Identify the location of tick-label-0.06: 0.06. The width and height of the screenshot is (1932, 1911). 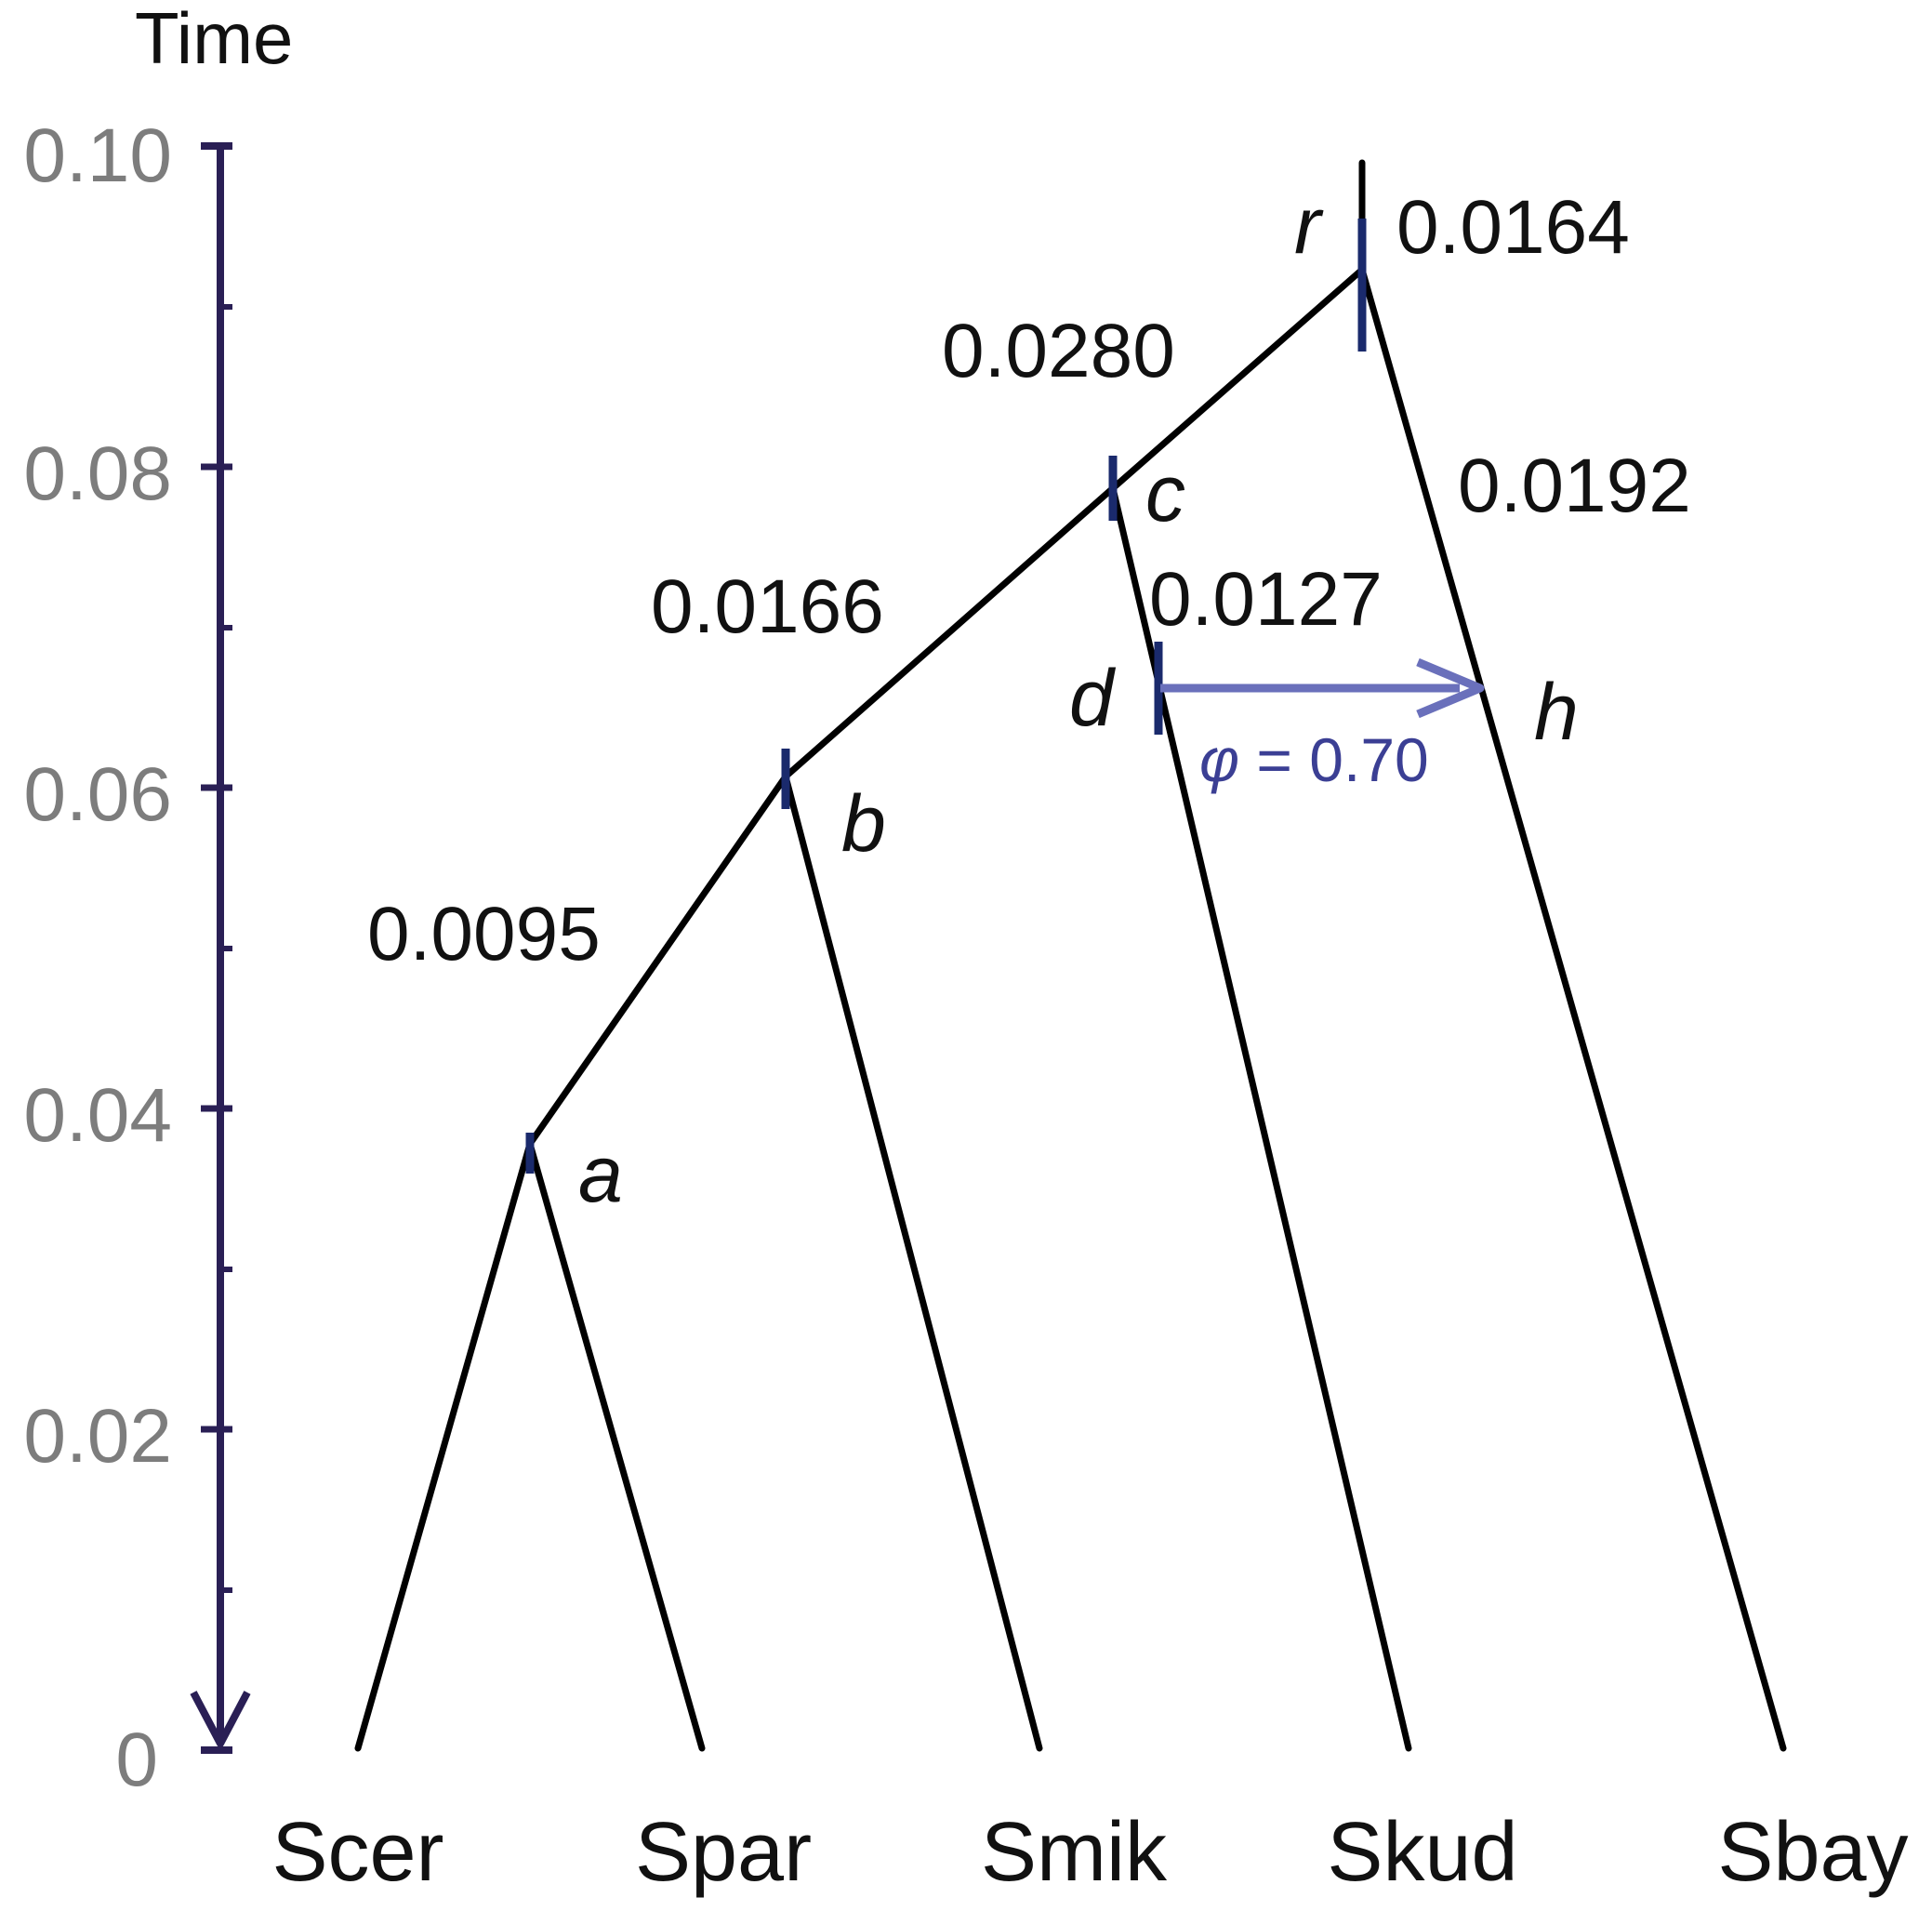
(97, 794).